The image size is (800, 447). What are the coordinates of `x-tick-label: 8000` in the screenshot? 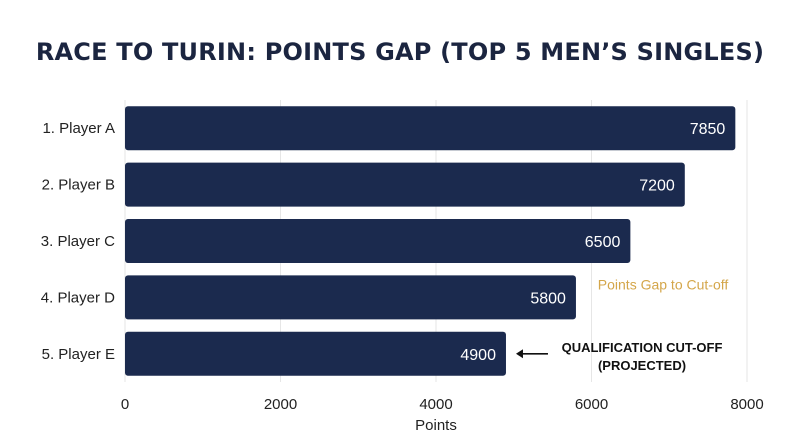 It's located at (746, 404).